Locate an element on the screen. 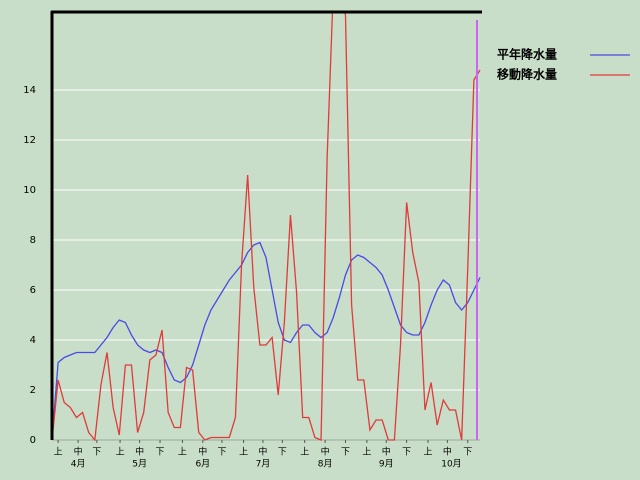  y-tick-label: 12 is located at coordinates (29, 140).